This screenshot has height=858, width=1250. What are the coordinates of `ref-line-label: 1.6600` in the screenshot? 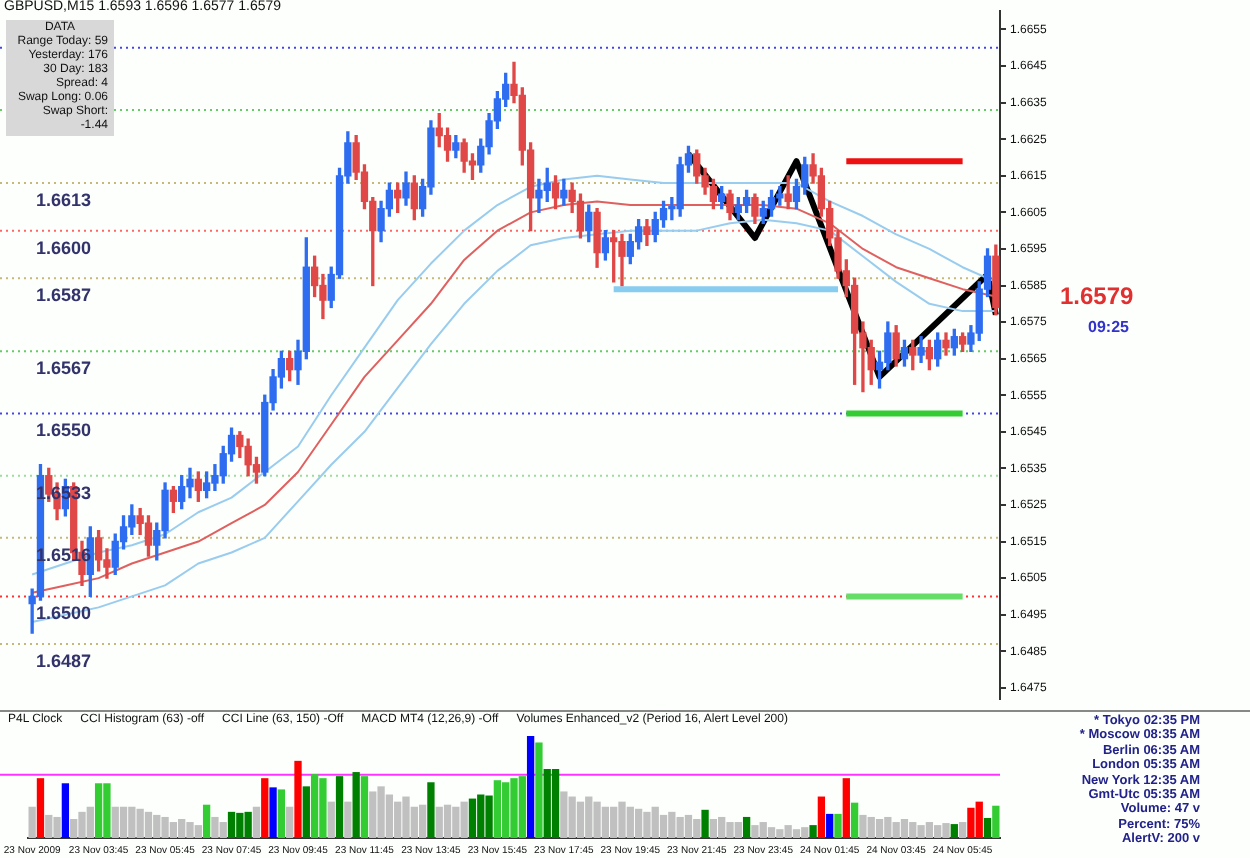 It's located at (64, 247).